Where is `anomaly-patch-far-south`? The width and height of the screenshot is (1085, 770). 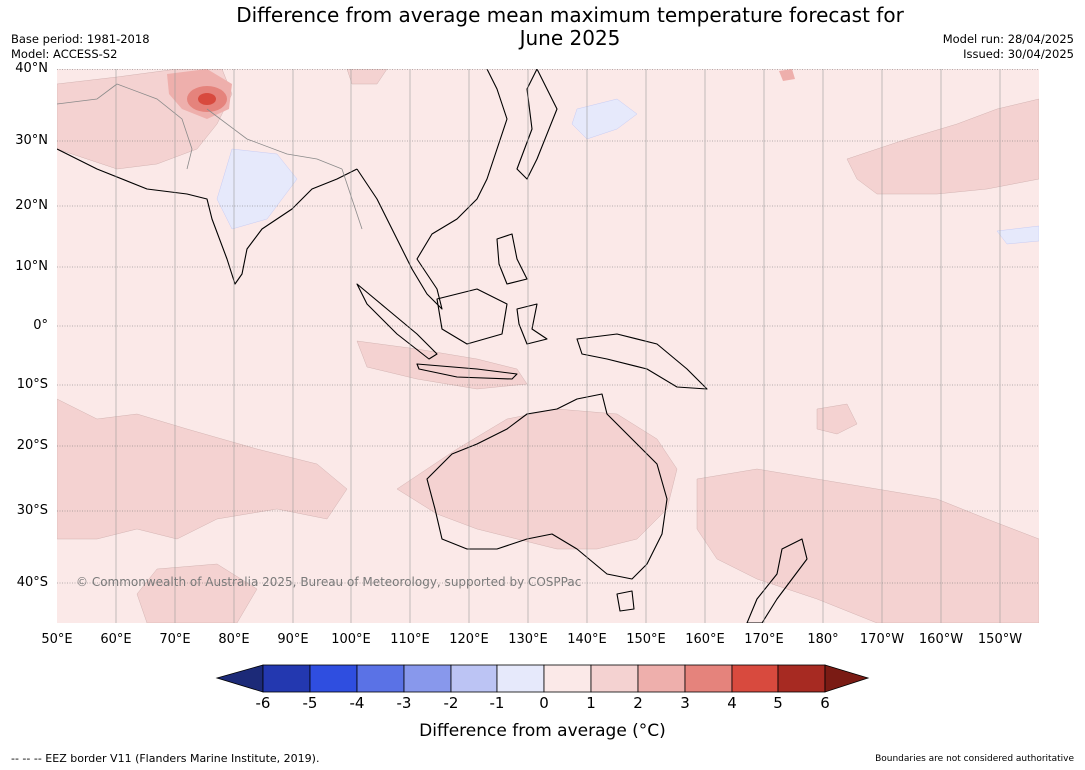 anomaly-patch-far-south is located at coordinates (197, 593).